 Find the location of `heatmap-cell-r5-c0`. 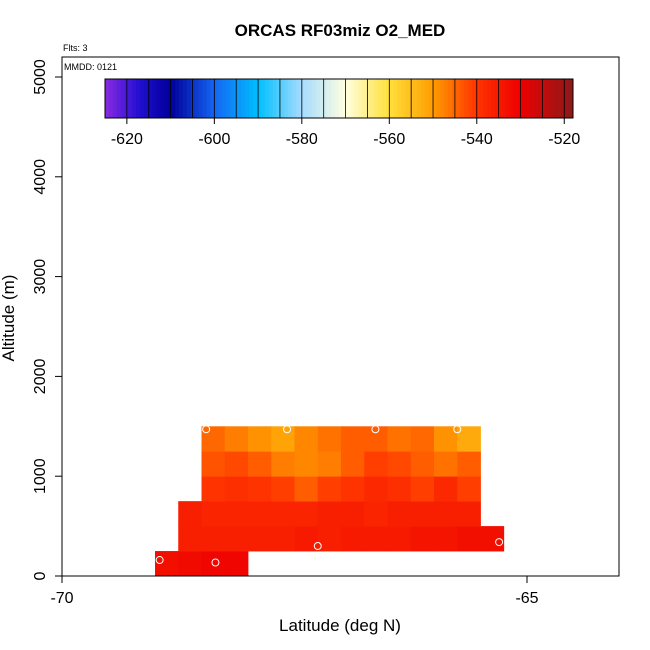

heatmap-cell-r5-c0 is located at coordinates (213, 439).